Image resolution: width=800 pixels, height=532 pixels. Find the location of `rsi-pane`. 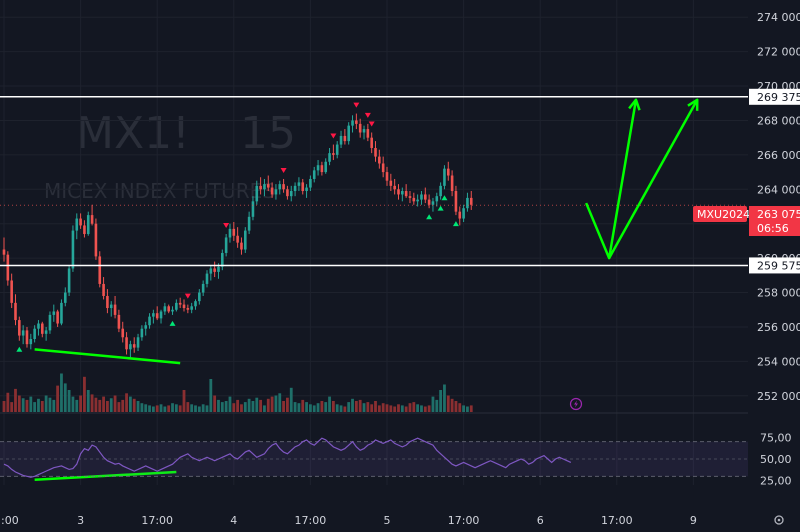

rsi-pane is located at coordinates (400, 445).